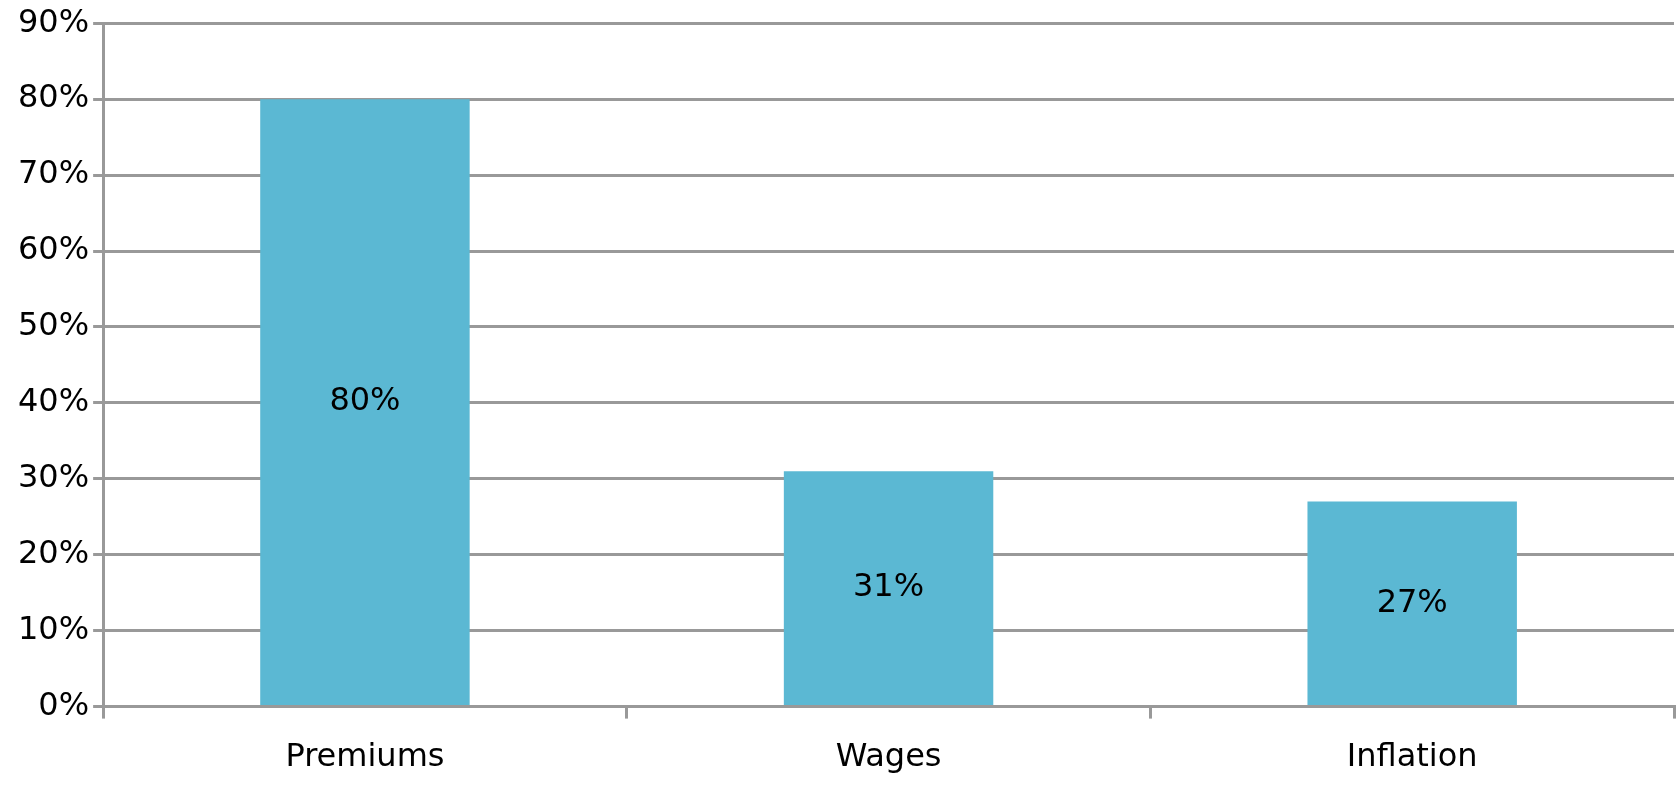 Image resolution: width=1678 pixels, height=807 pixels. What do you see at coordinates (365, 755) in the screenshot?
I see `x-tick-label: Premiums` at bounding box center [365, 755].